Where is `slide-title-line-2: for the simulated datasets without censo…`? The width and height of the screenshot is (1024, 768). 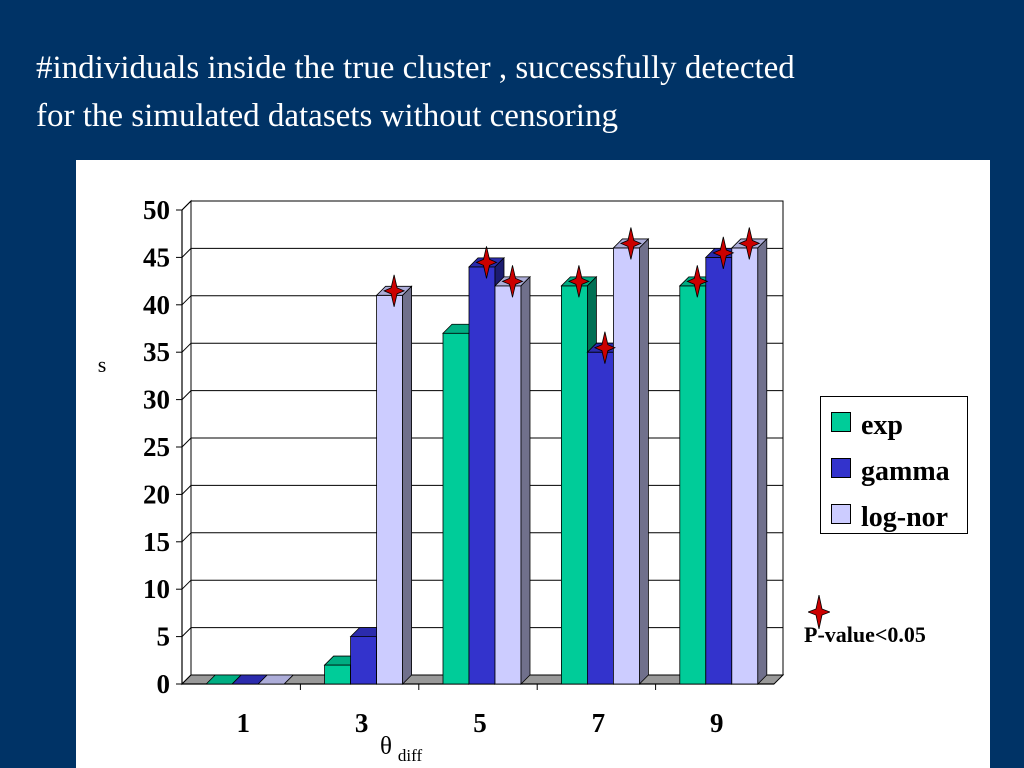 slide-title-line-2: for the simulated datasets without censo… is located at coordinates (327, 116).